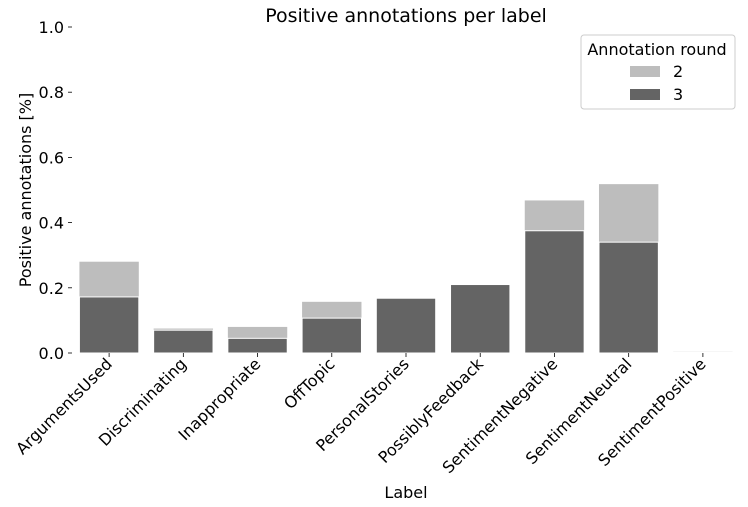 This screenshot has height=507, width=748. Describe the element at coordinates (51, 157) in the screenshot. I see `y-tick-label: 0.6` at that location.